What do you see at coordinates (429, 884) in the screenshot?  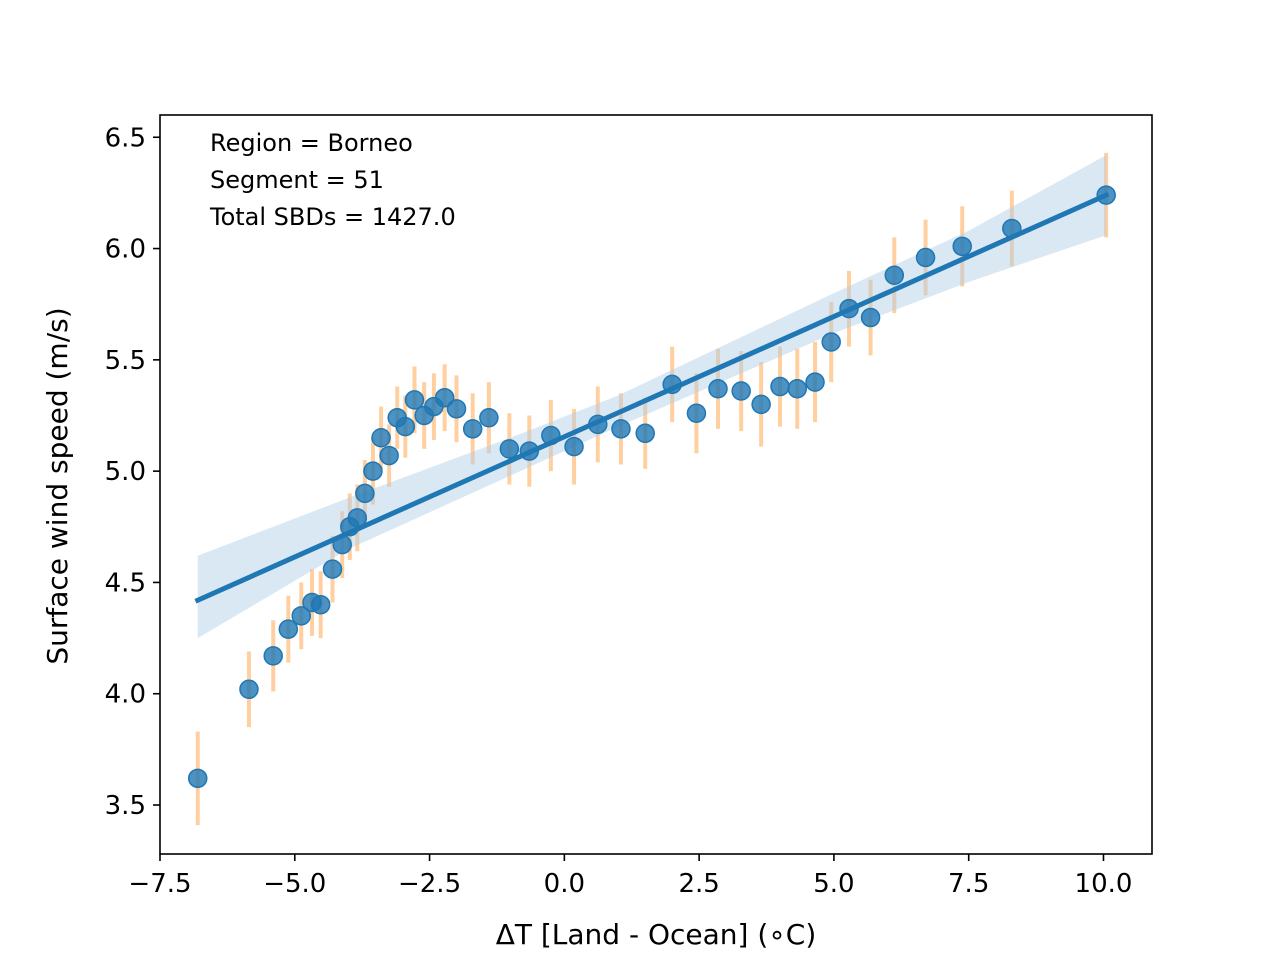 I see `x-tick-label: −2.5` at bounding box center [429, 884].